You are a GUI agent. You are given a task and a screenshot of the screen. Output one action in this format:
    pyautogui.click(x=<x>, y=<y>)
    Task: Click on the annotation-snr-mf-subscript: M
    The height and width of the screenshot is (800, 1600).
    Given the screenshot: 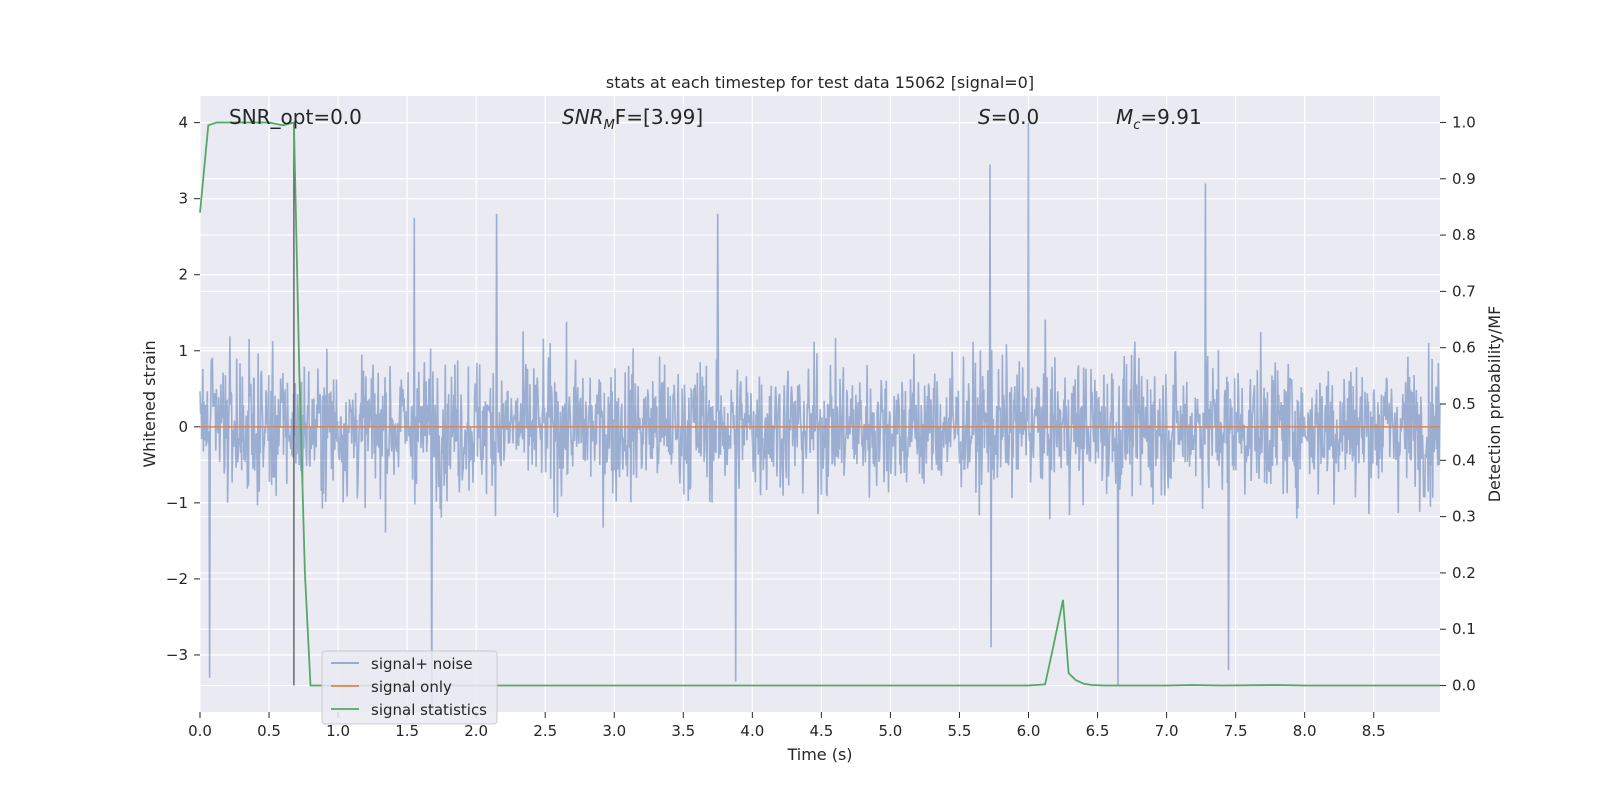 What is the action you would take?
    pyautogui.click(x=609, y=125)
    